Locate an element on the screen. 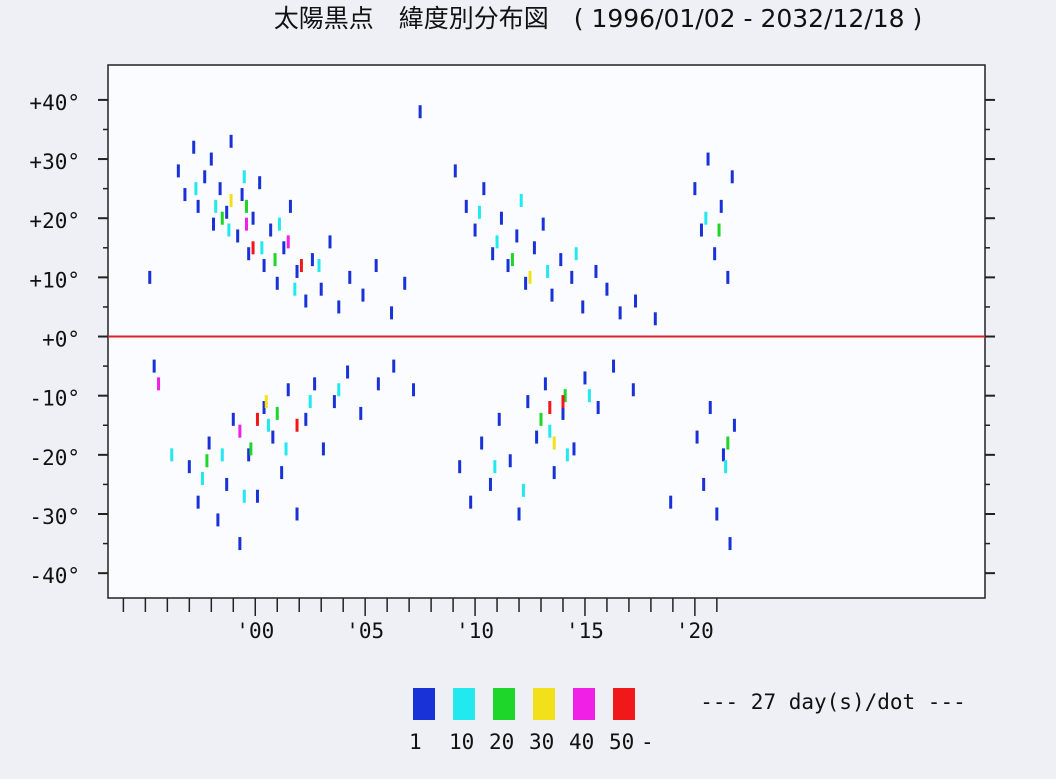 The width and height of the screenshot is (1056, 779). chart-title: 太陽黒点 緯度別分布図 ( 1996/01/02 - 2032/12/18 ) is located at coordinates (598, 18).